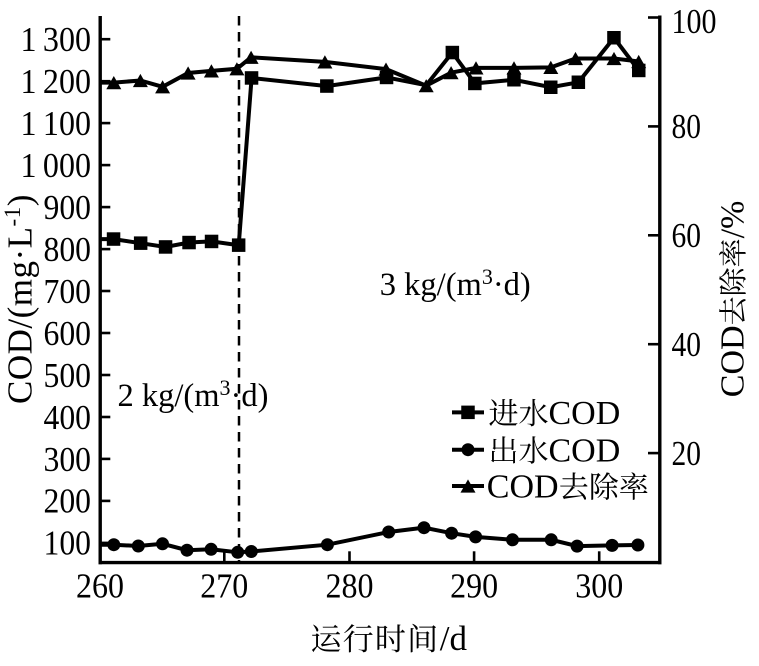 The height and width of the screenshot is (666, 759). I want to click on svg-text: 900, so click(68, 207).